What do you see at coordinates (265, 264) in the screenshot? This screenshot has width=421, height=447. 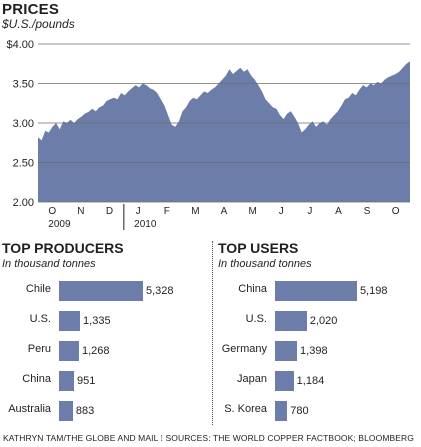 I see `users-unit: In thousand tonnes` at bounding box center [265, 264].